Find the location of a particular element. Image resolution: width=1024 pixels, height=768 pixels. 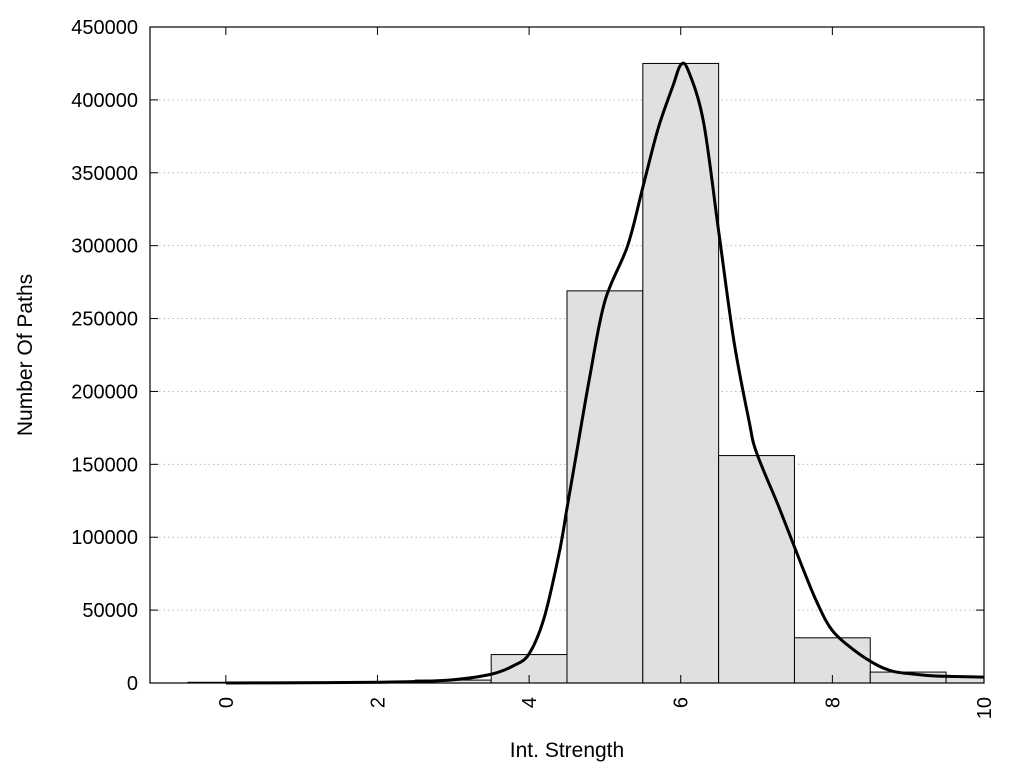

y-tick-label: 400000 is located at coordinates (104, 101).